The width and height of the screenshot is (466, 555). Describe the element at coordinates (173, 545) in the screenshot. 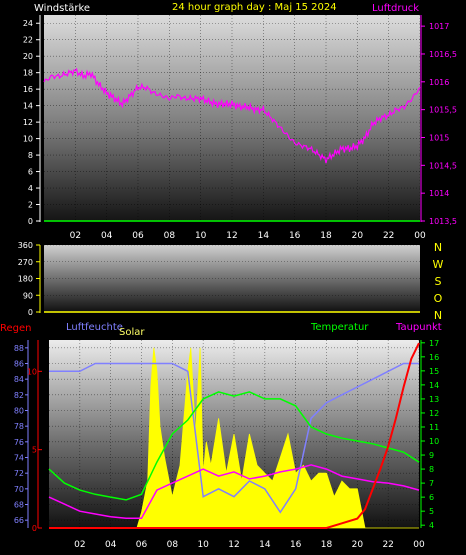

I see `bottom-x-tick-label: 08` at that location.